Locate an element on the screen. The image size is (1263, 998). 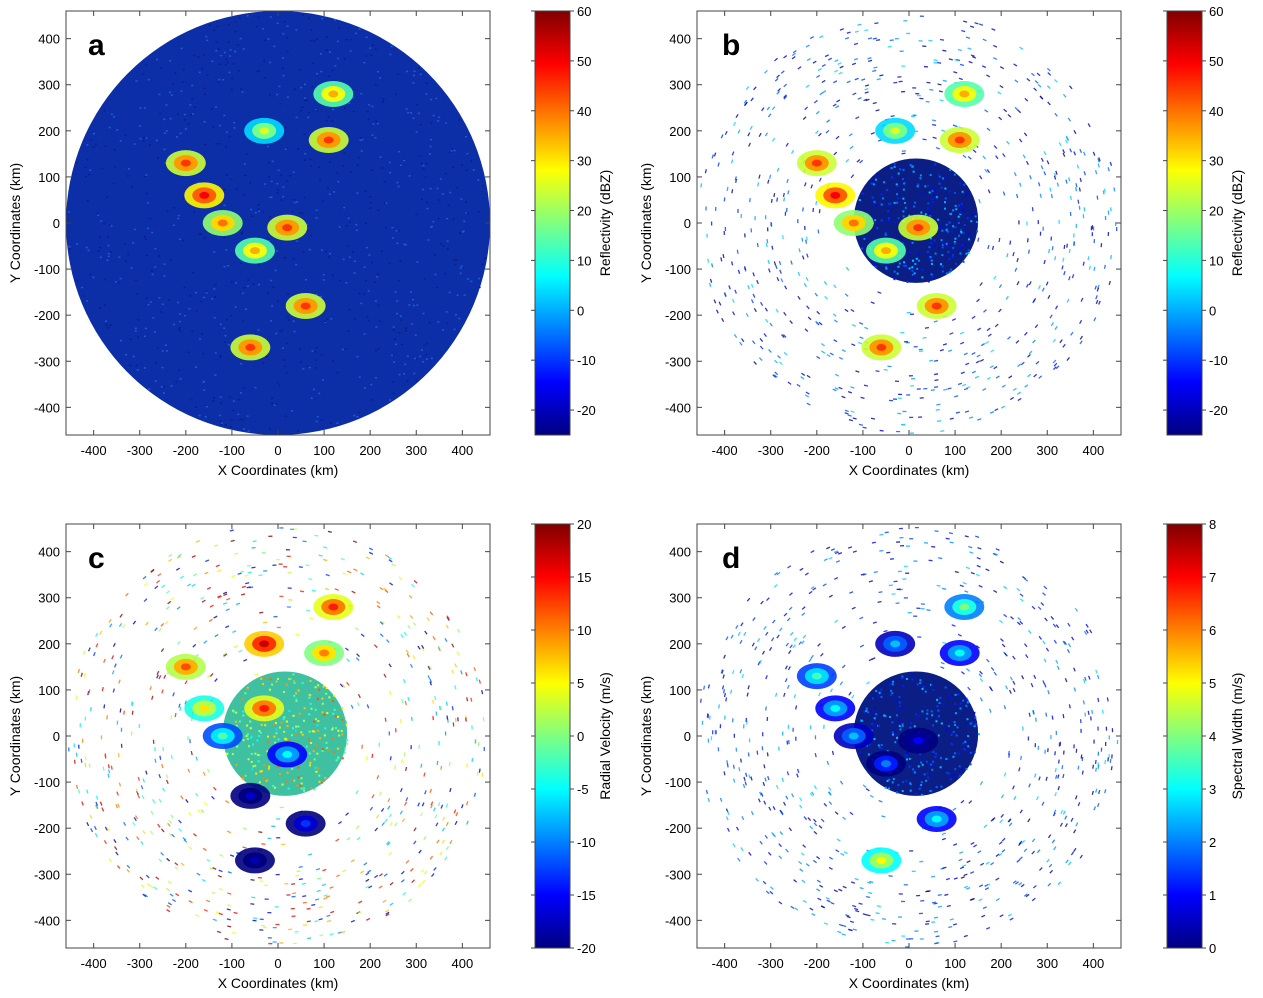
colorbar-gradient is located at coordinates (1184, 223).